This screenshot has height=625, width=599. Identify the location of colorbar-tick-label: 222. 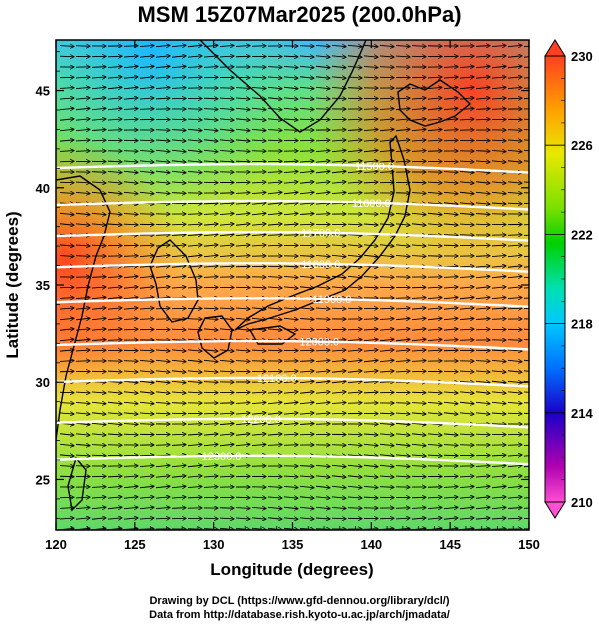
(582, 234).